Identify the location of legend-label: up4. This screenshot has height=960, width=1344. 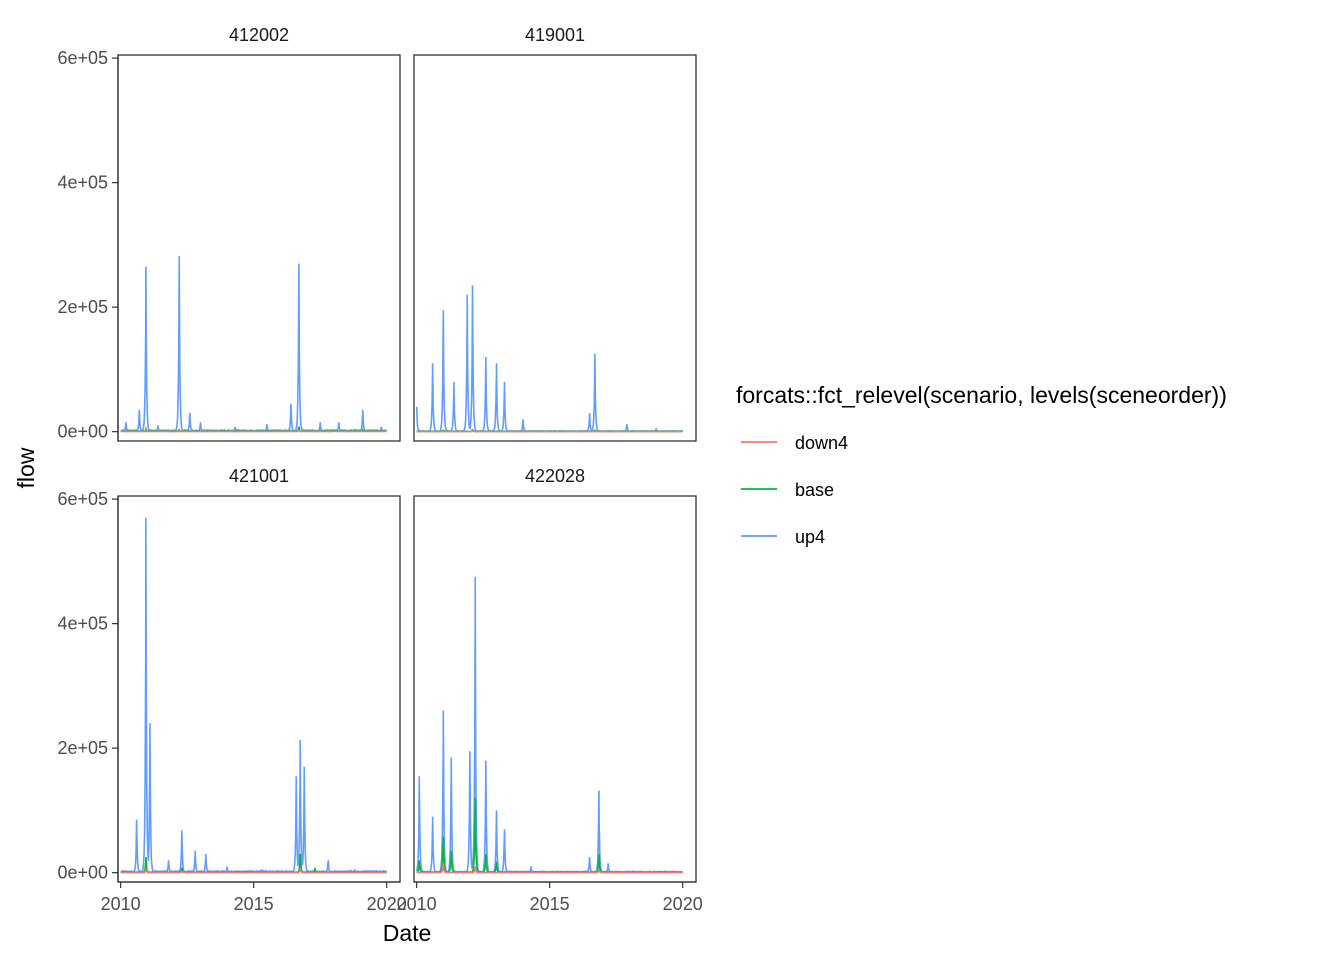
(810, 537).